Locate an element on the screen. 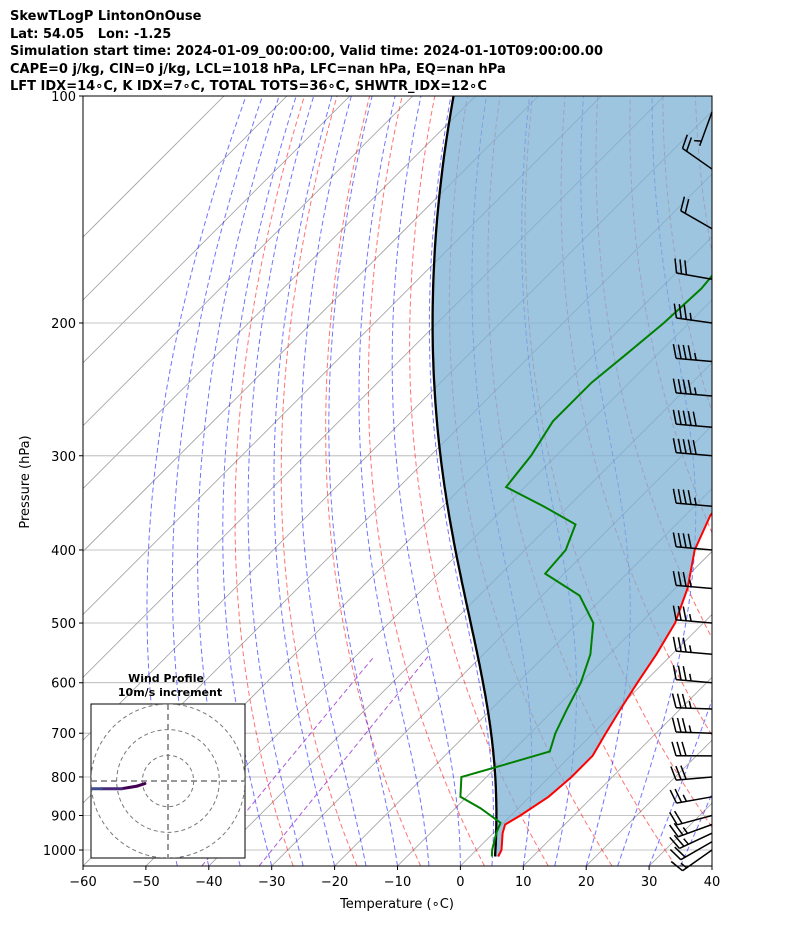 The width and height of the screenshot is (794, 937). y-tick-label: 100 is located at coordinates (63, 97).